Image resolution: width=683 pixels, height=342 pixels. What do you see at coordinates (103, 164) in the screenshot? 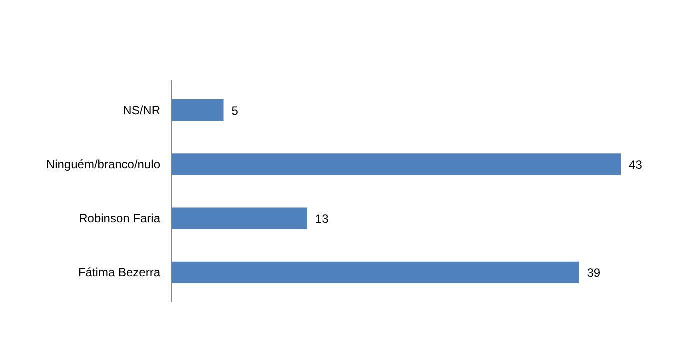
I see `y-tick-label: Ninguém/branco/nulo` at bounding box center [103, 164].